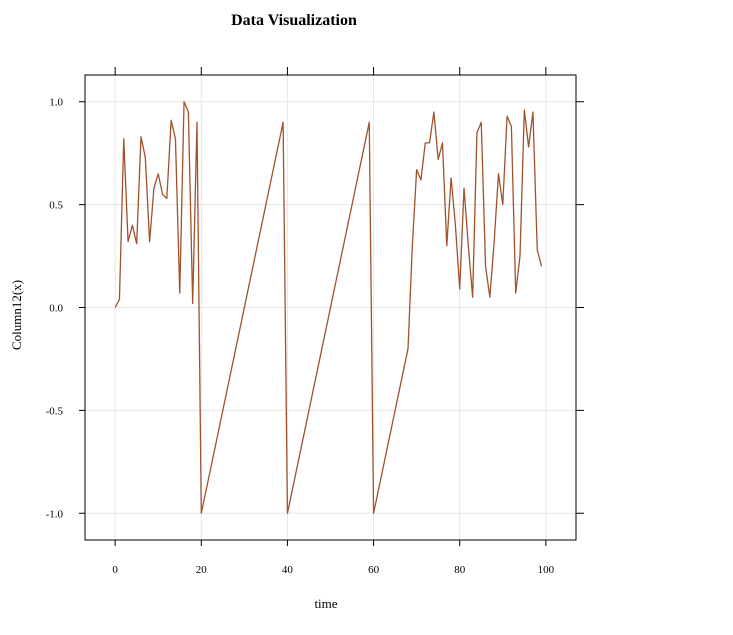 The width and height of the screenshot is (733, 635). I want to click on x-tick-label: 20, so click(202, 570).